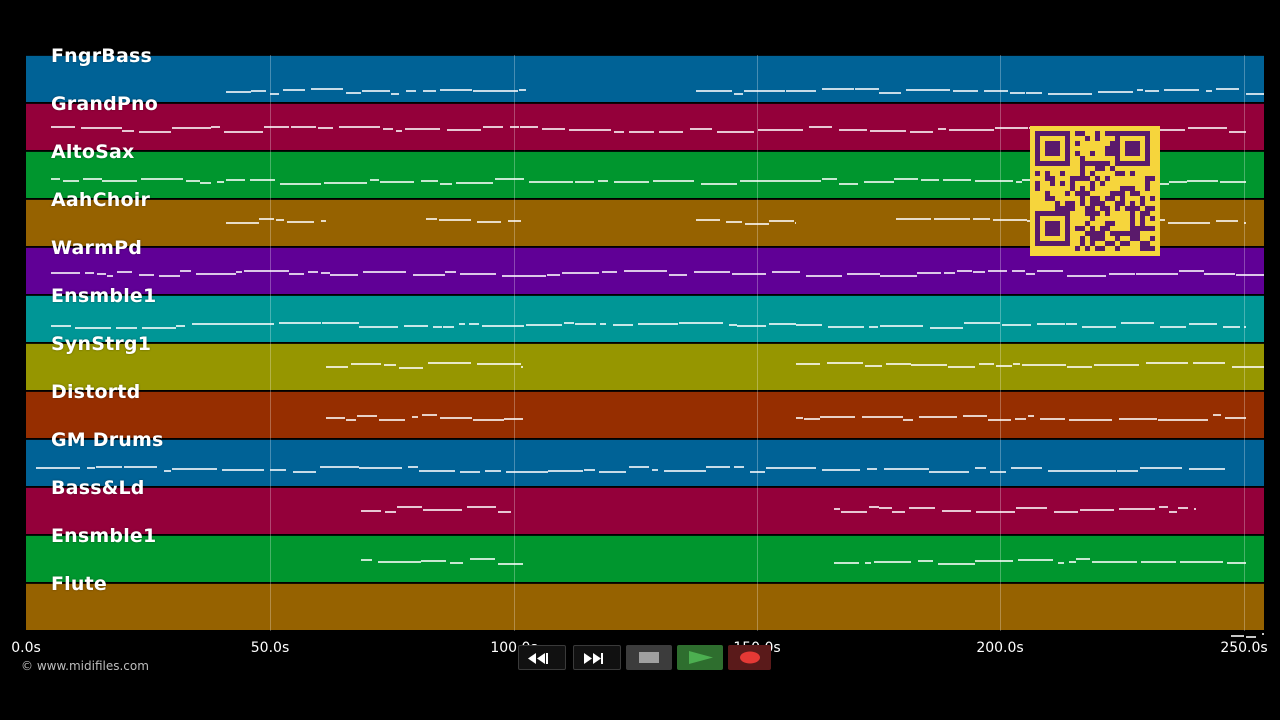 This screenshot has height=720, width=1280. I want to click on play-button, so click(700, 657).